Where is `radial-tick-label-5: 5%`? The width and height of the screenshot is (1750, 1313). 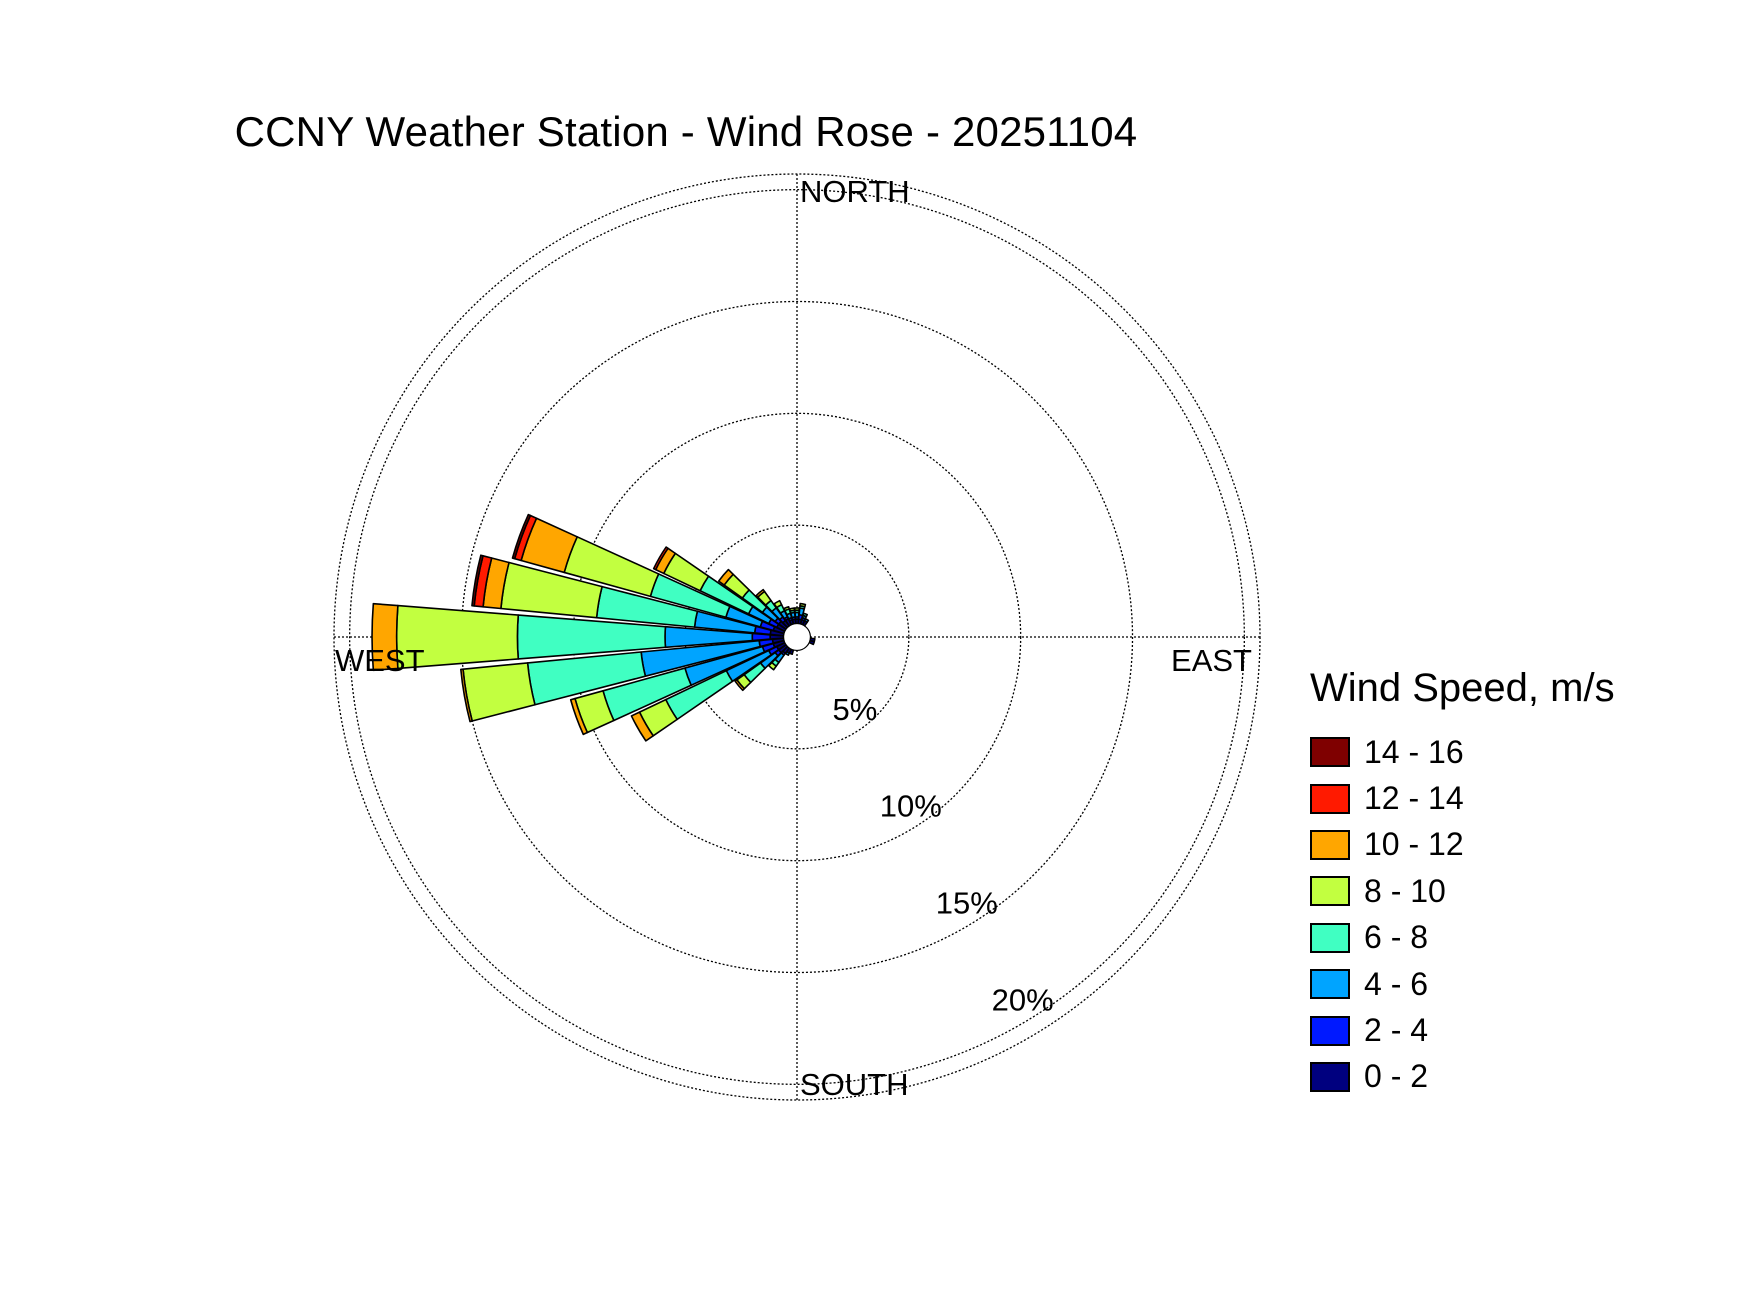
radial-tick-label-5: 5% is located at coordinates (855, 709).